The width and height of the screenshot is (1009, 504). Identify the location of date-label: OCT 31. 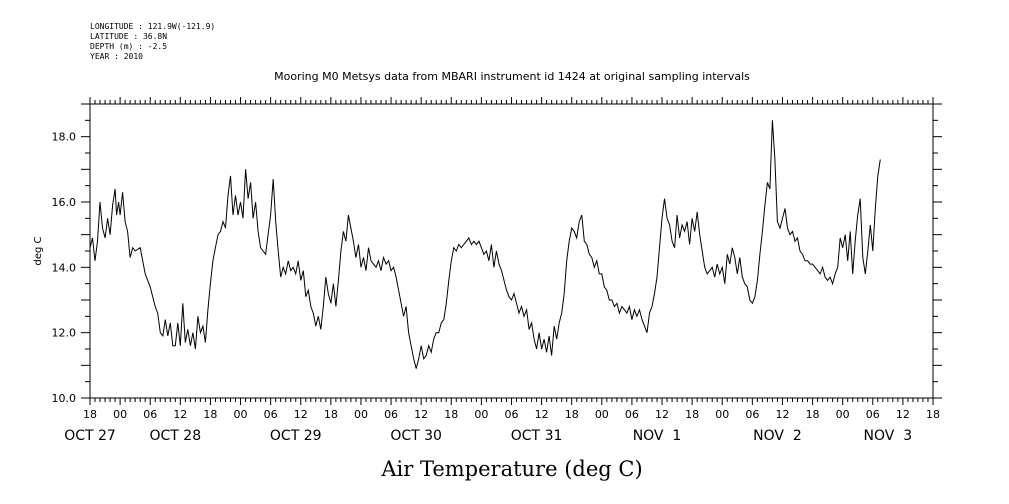
(537, 436).